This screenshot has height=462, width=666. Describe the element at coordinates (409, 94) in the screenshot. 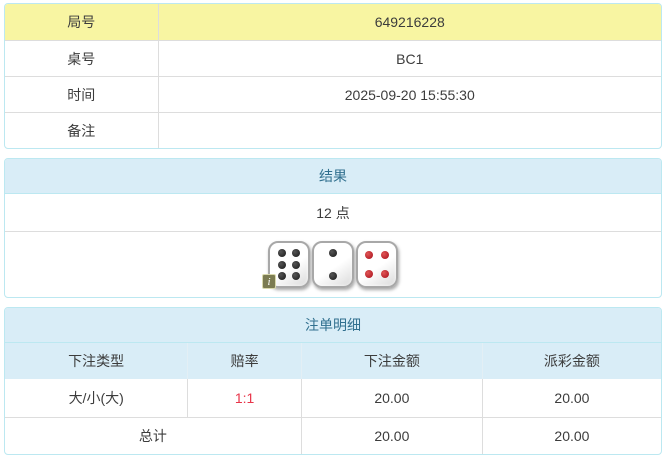

I see `time-value: 2025-09-20 15:55:30` at that location.